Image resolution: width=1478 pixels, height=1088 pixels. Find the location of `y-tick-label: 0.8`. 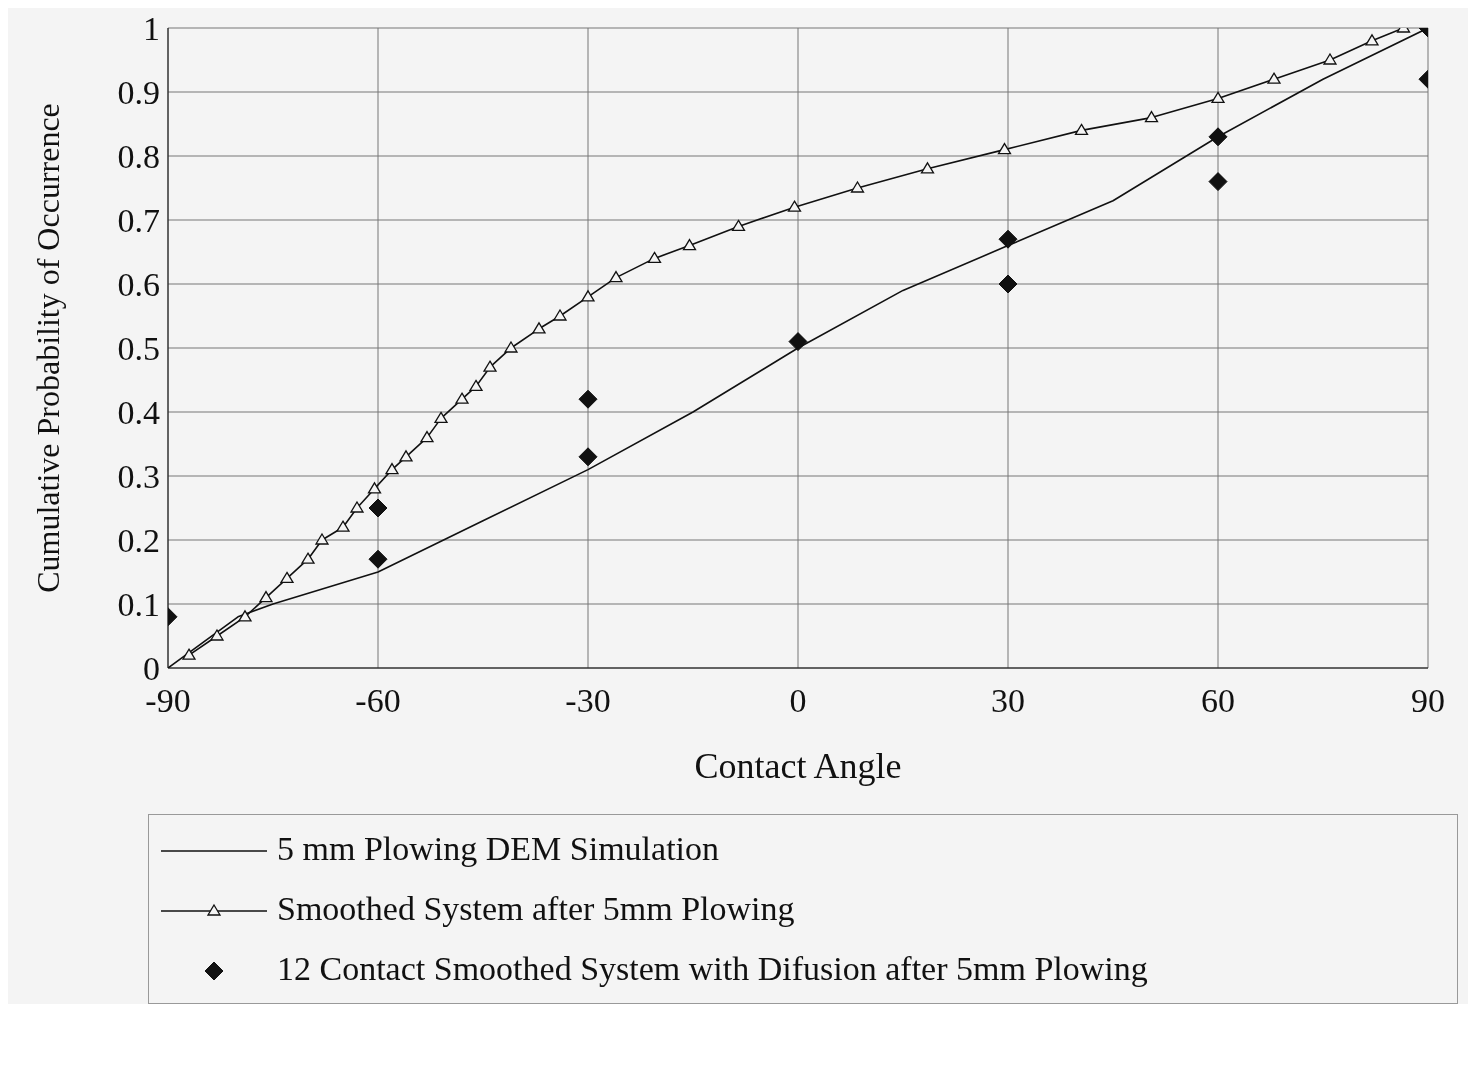

y-tick-label: 0.8 is located at coordinates (138, 157).